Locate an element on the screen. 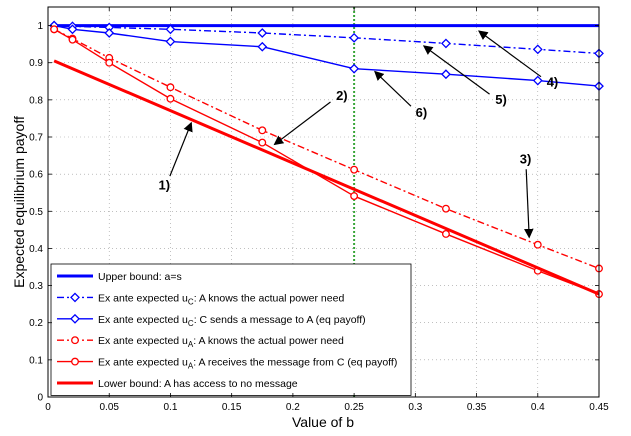 The image size is (631, 436). y-tick-label: 0.4 is located at coordinates (36, 249).